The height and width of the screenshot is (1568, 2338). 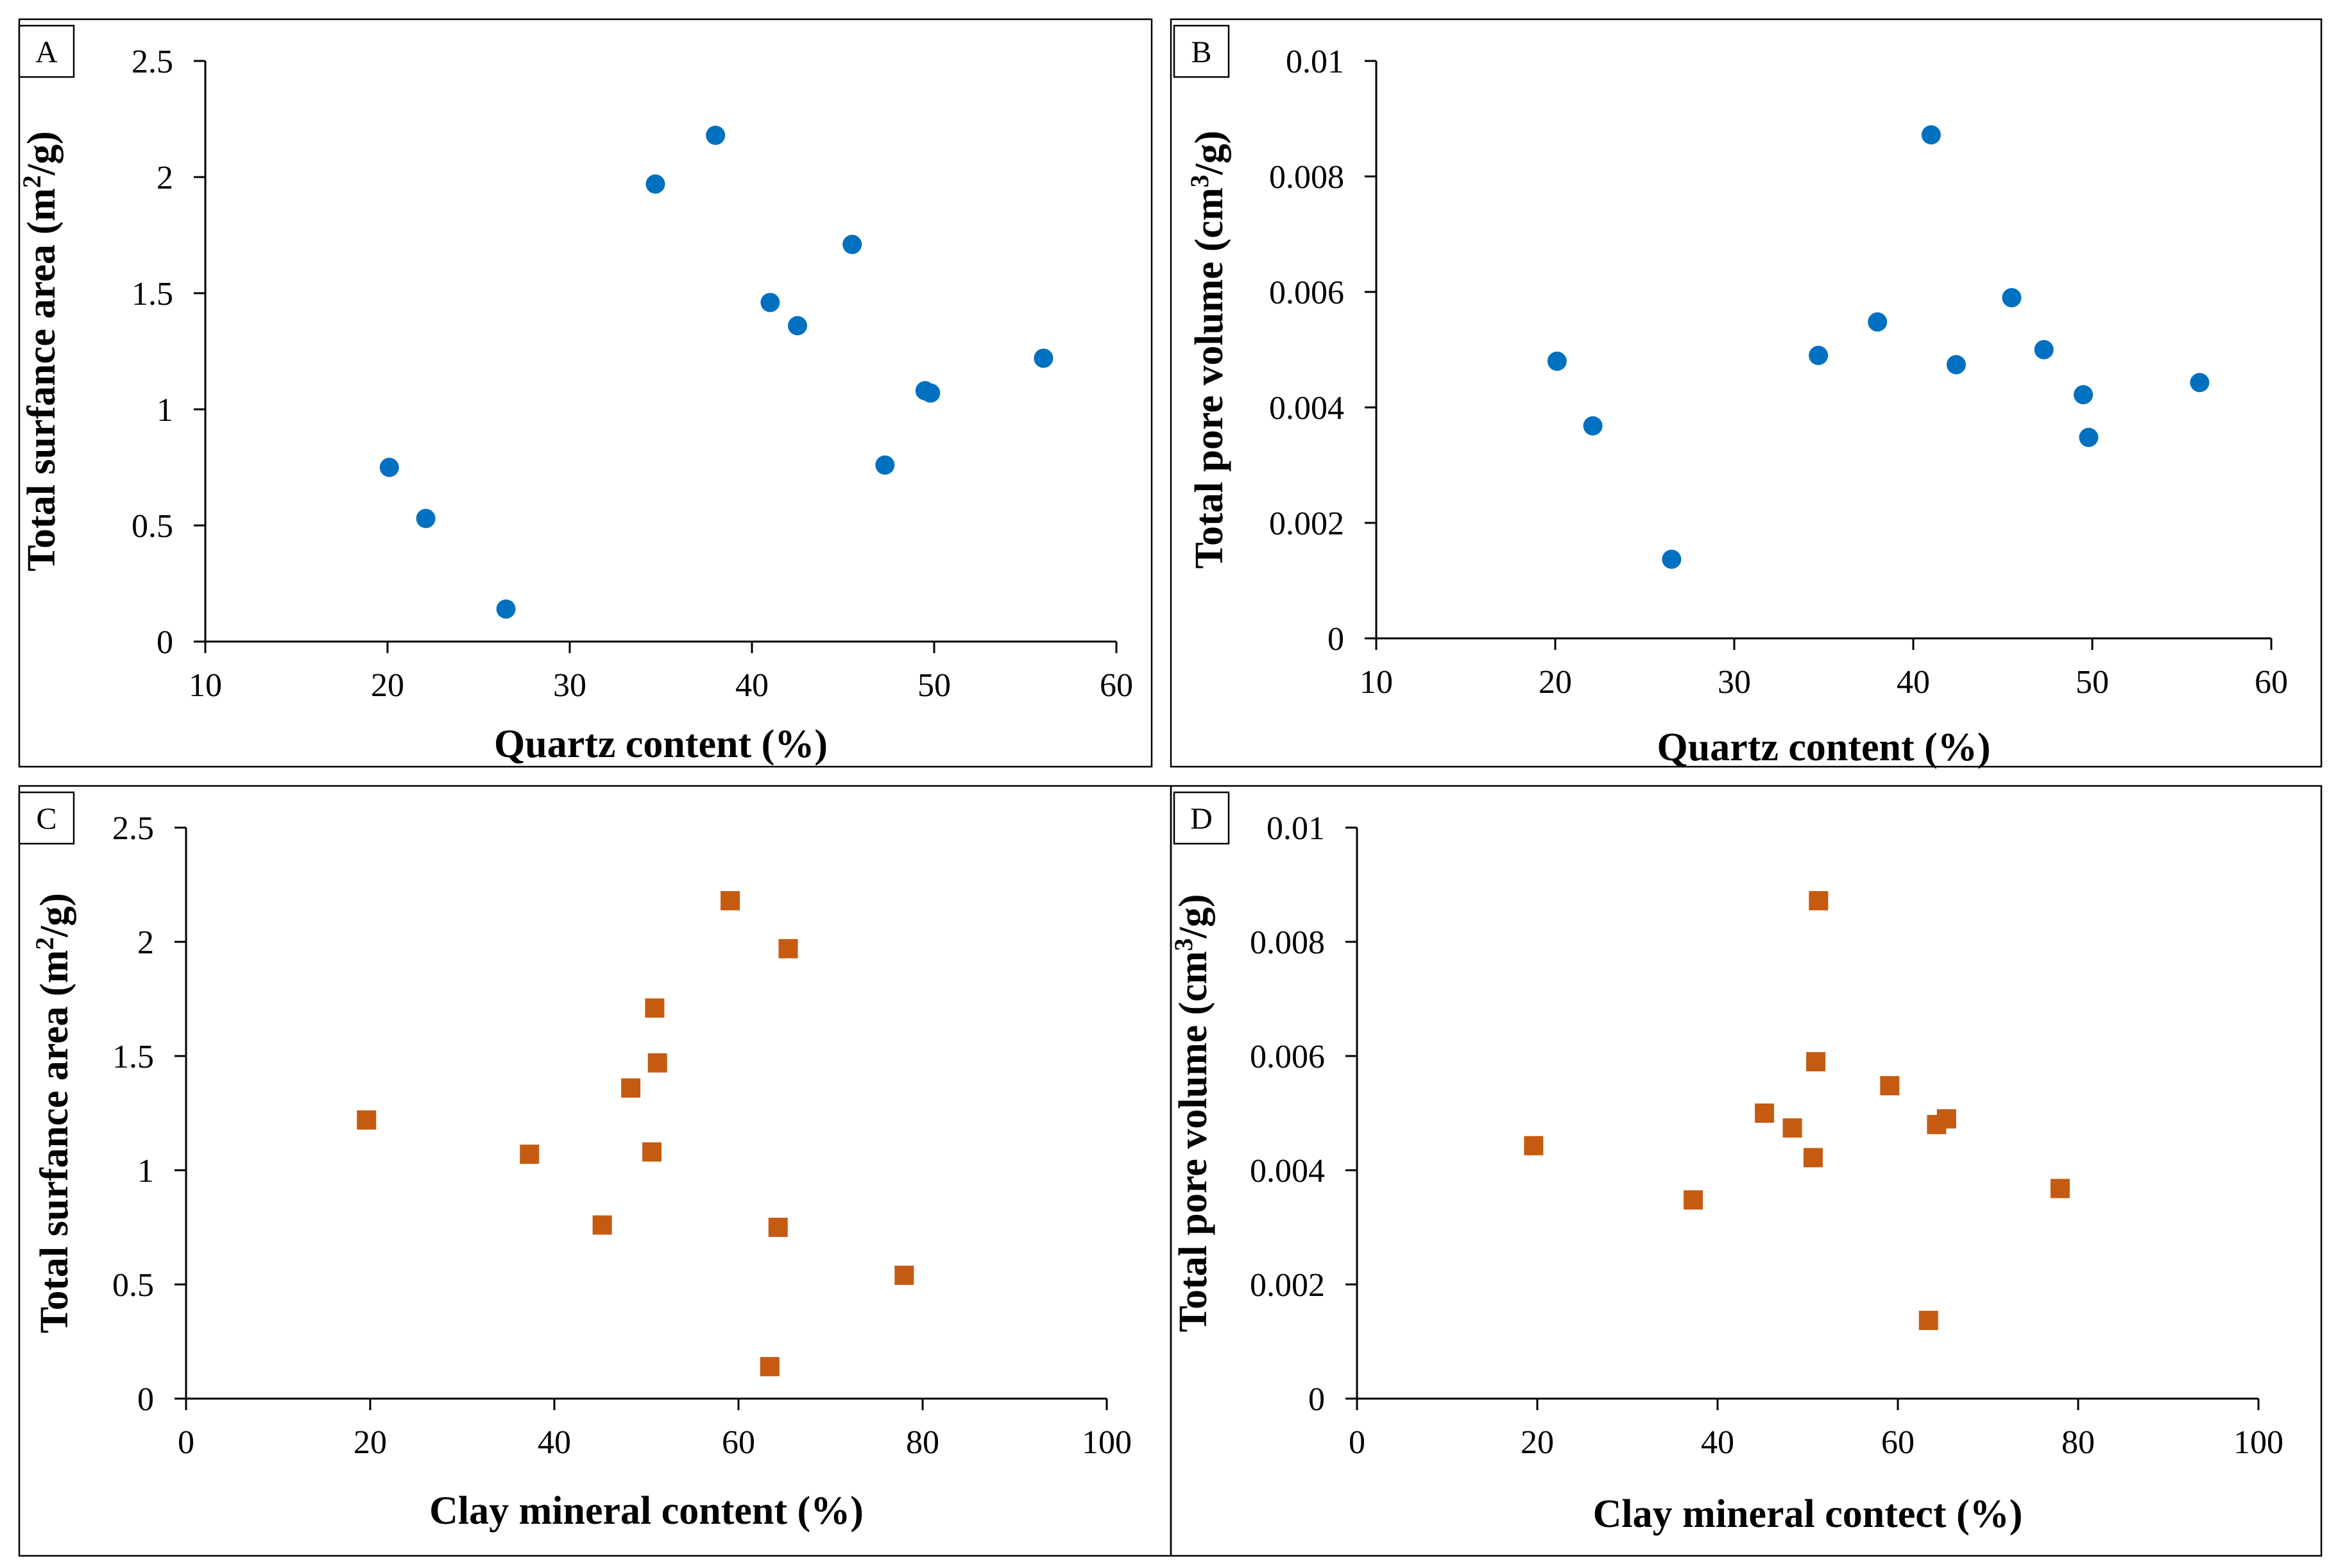 I want to click on panel-label: A, so click(x=46, y=52).